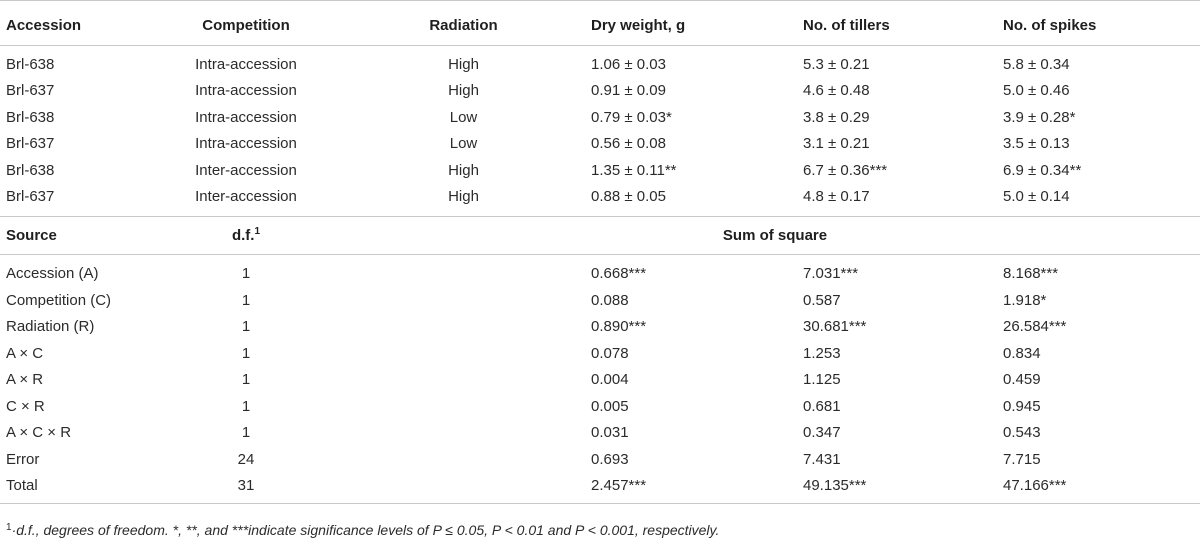 The height and width of the screenshot is (548, 1200). What do you see at coordinates (619, 327) in the screenshot?
I see `cell-ss-dry-weight: 0.890***` at bounding box center [619, 327].